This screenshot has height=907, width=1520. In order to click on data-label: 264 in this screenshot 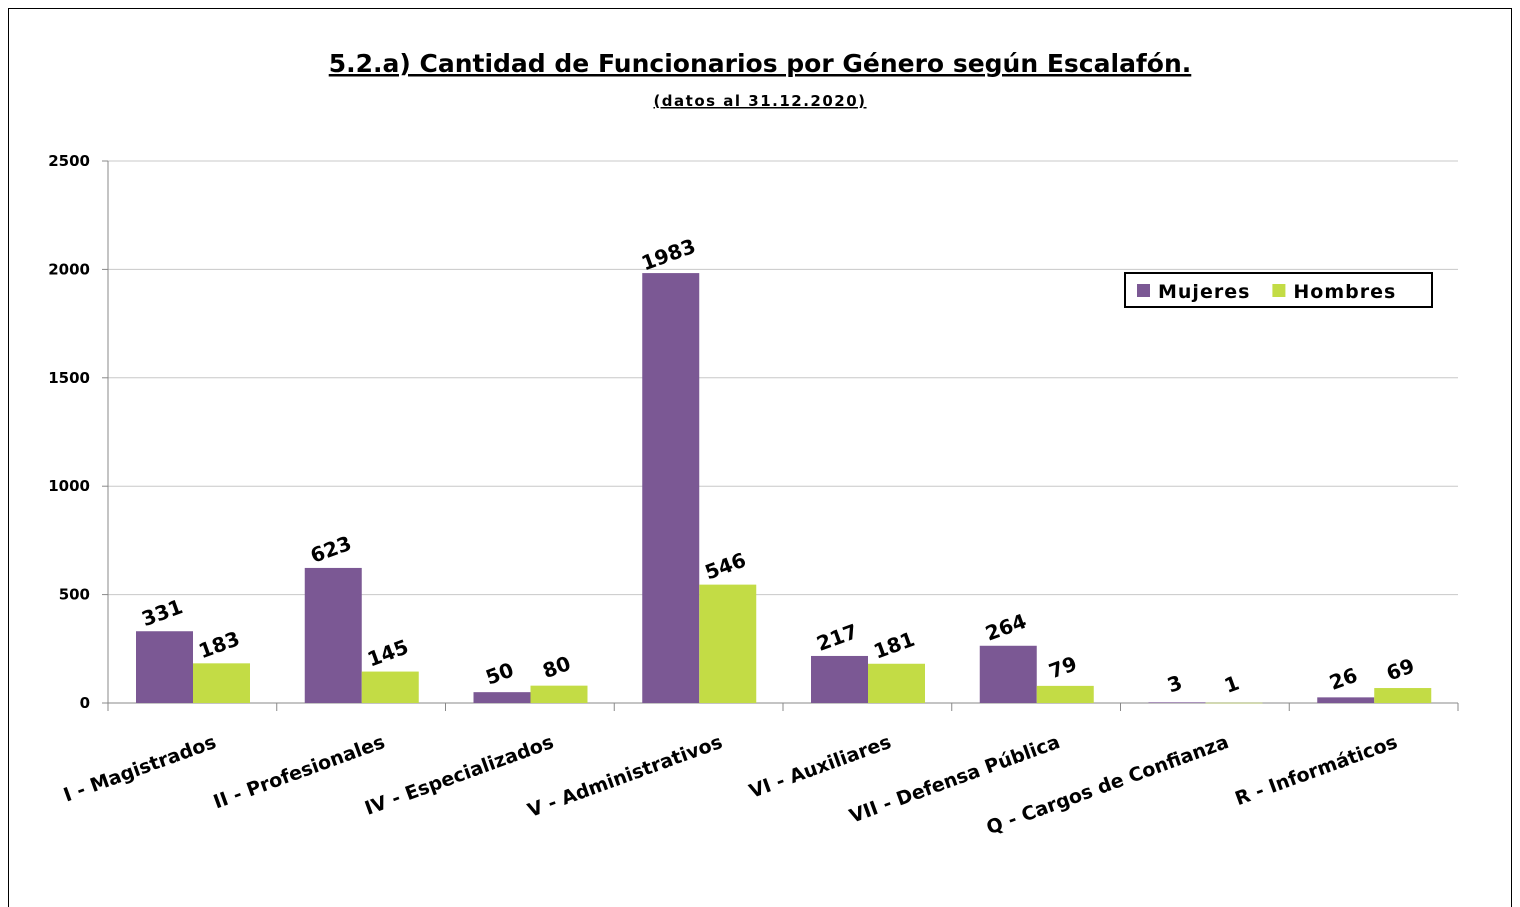, I will do `click(1005, 627)`.